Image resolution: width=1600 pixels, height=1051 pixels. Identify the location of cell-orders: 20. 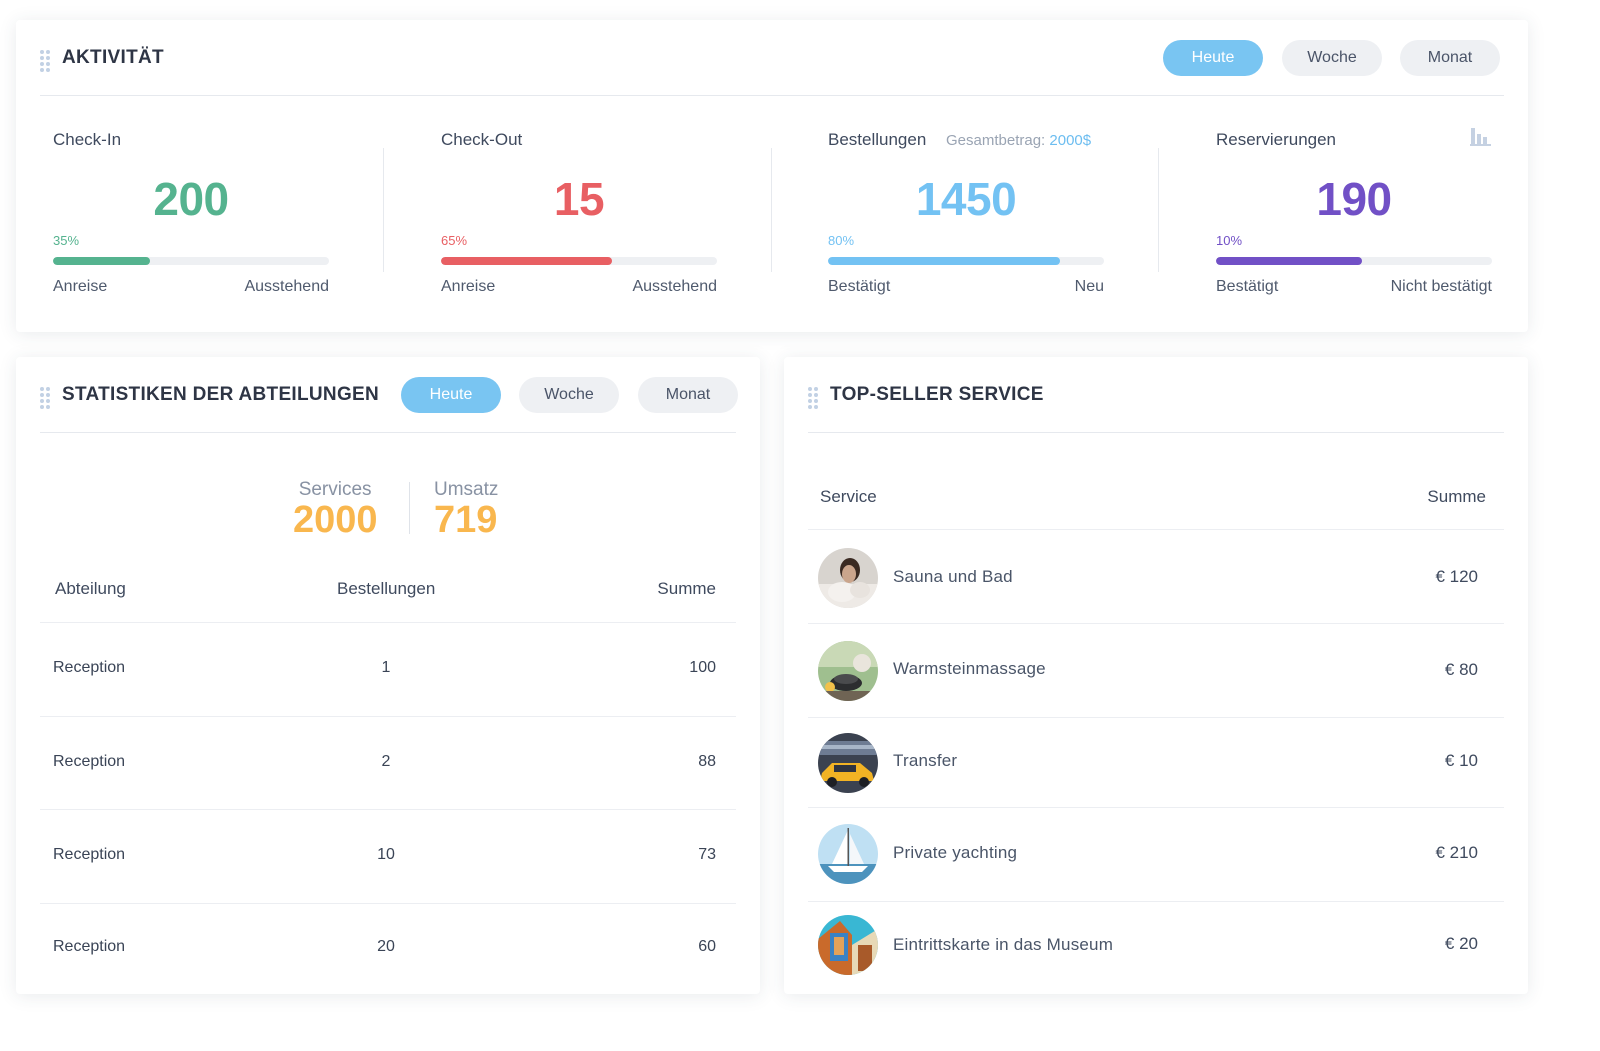
(386, 946).